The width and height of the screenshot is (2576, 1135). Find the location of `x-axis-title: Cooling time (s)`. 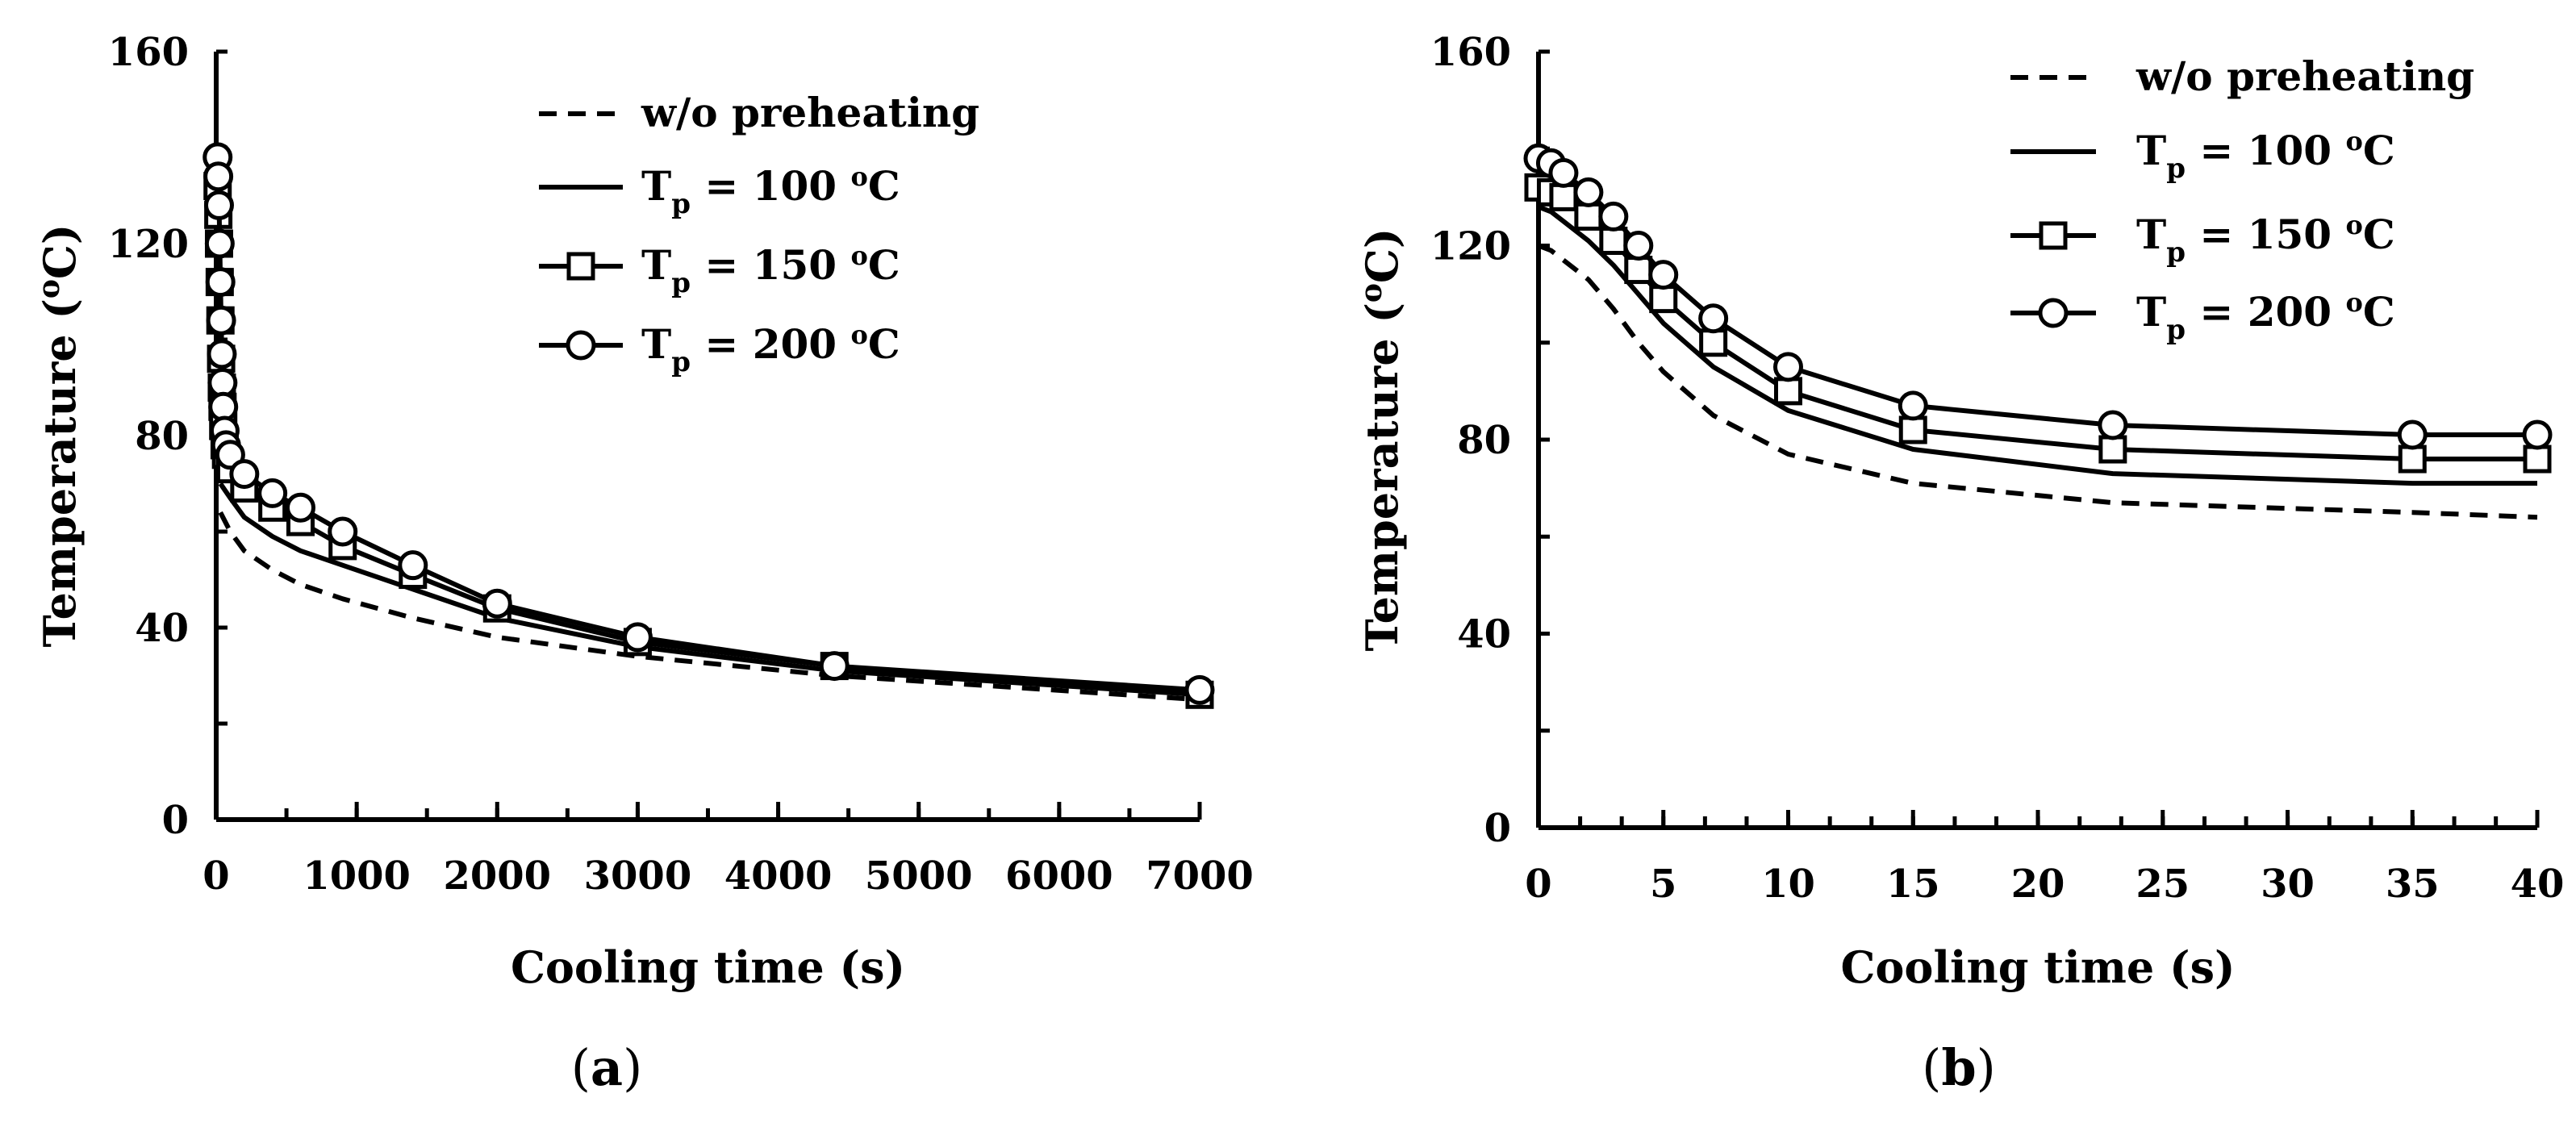

x-axis-title: Cooling time (s) is located at coordinates (708, 967).